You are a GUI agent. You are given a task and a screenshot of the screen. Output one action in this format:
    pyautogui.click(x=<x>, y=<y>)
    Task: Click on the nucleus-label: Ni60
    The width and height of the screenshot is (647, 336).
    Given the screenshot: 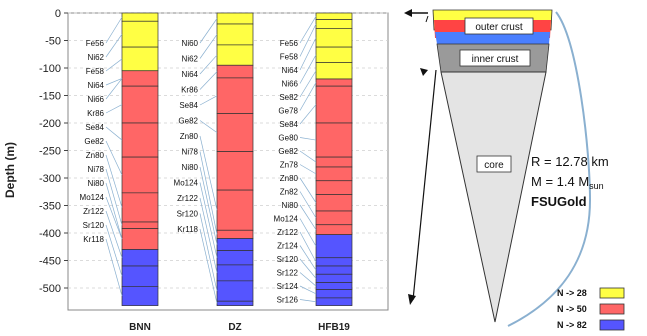 What is the action you would take?
    pyautogui.click(x=190, y=43)
    